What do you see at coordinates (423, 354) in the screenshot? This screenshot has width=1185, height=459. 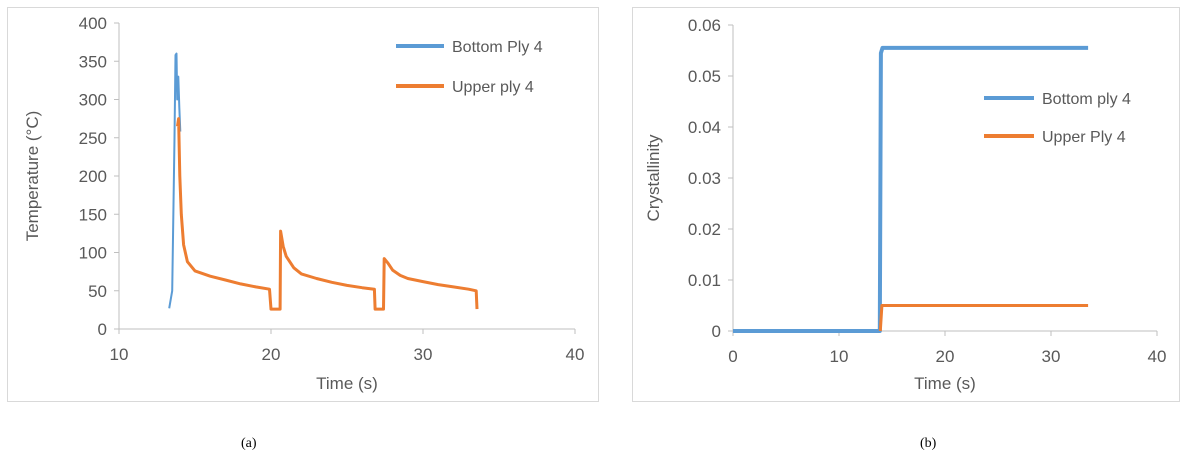 I see `chart-a-x-tick-label: 30` at bounding box center [423, 354].